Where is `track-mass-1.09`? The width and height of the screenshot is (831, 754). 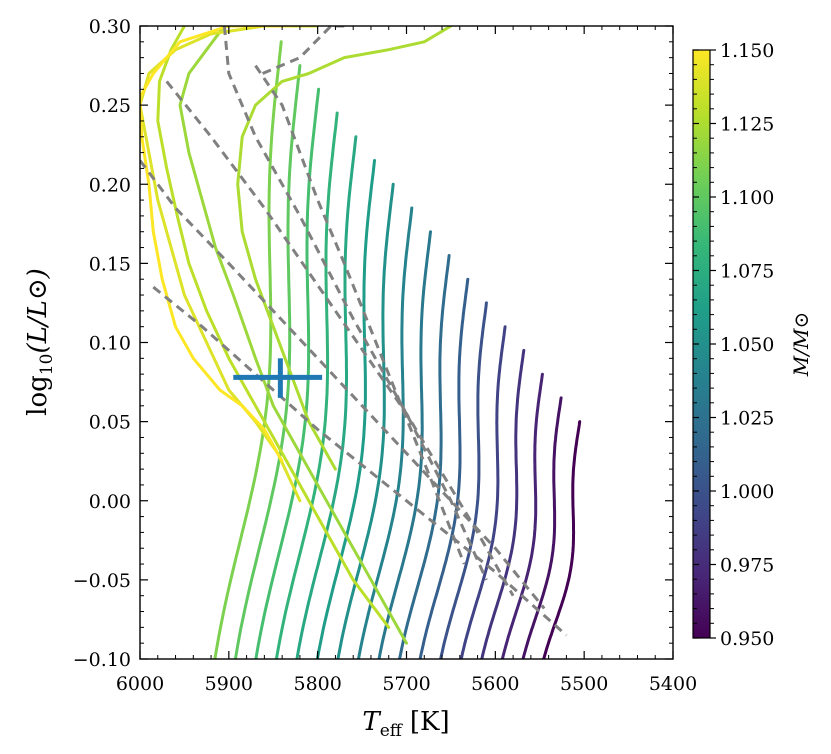
track-mass-1.09 is located at coordinates (287, 373).